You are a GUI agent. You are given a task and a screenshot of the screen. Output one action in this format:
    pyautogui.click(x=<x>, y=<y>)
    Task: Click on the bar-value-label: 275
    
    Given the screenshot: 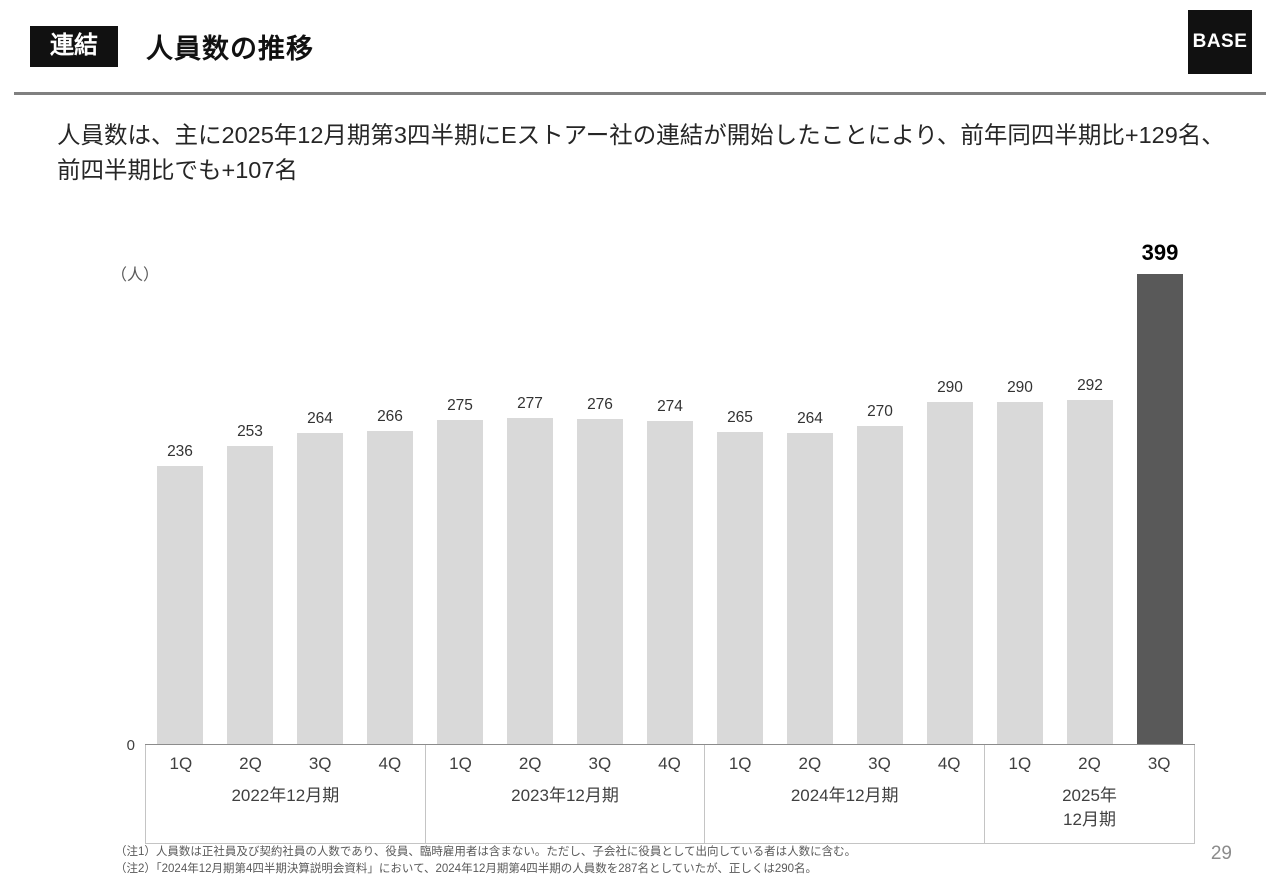 What is the action you would take?
    pyautogui.click(x=460, y=405)
    